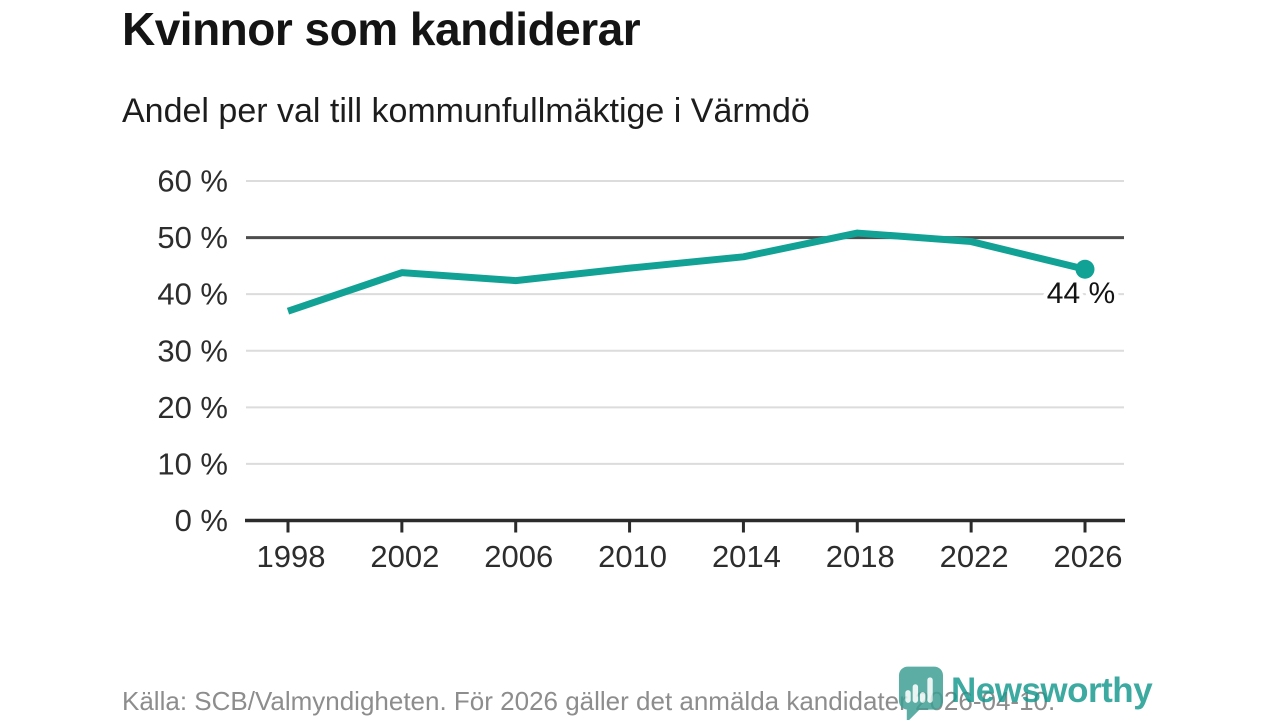 The width and height of the screenshot is (1280, 720). Describe the element at coordinates (192, 294) in the screenshot. I see `y-tick-label: 40 %` at that location.